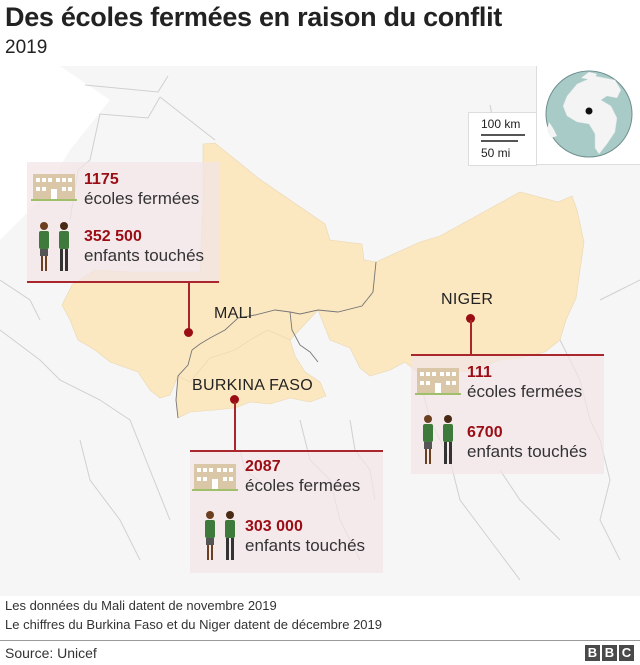  Describe the element at coordinates (525, 391) in the screenshot. I see `niger-schools-label: écoles fermées` at that location.